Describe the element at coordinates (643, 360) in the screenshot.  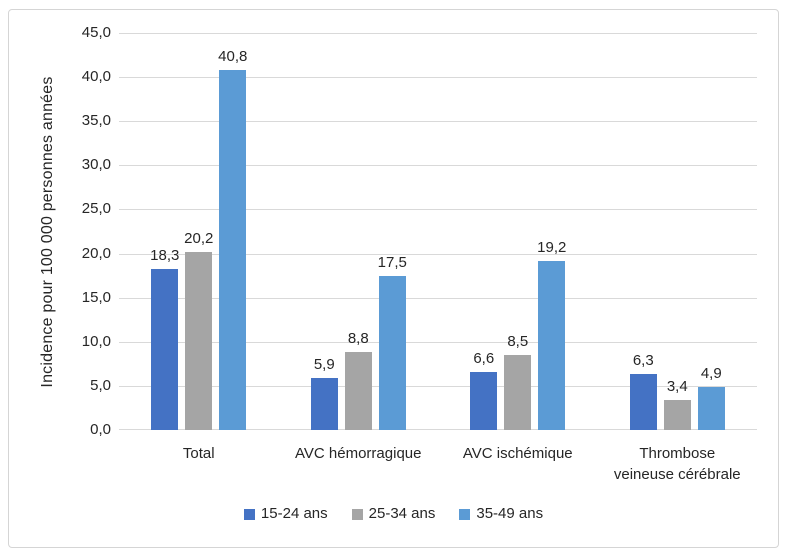
I see `bar-value-label: 6,3` at that location.